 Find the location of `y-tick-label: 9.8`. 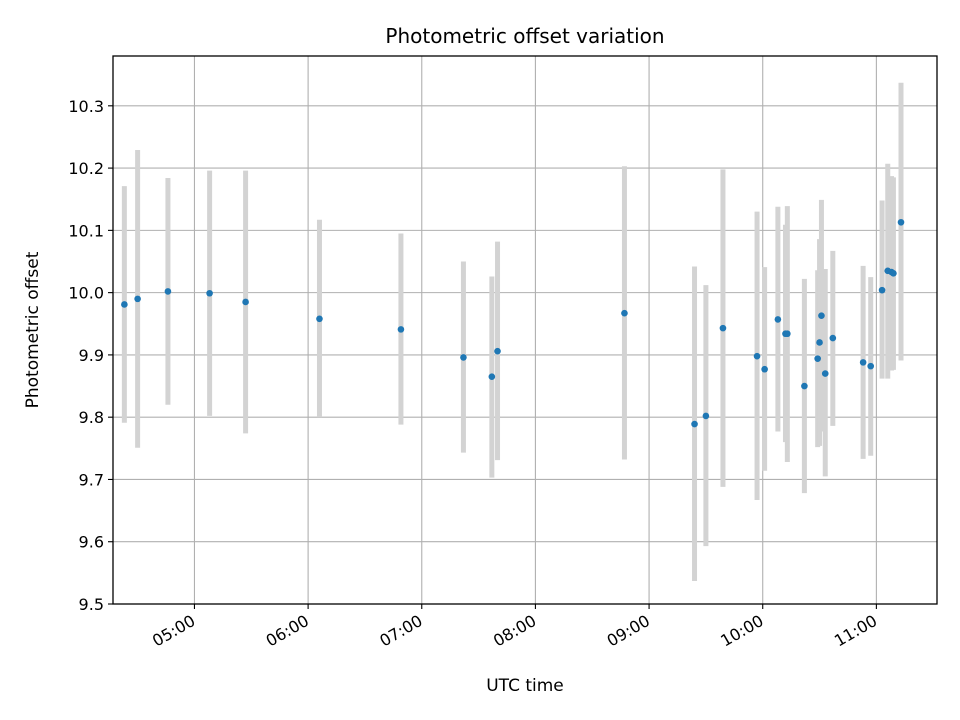

y-tick-label: 9.8 is located at coordinates (91, 417).